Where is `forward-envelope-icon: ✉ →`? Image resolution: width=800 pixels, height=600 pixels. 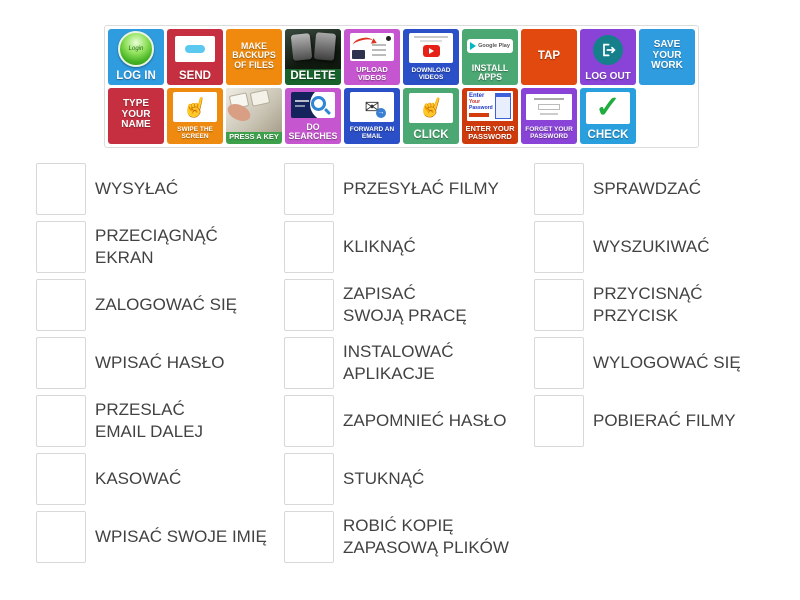 forward-envelope-icon: ✉ → is located at coordinates (372, 107).